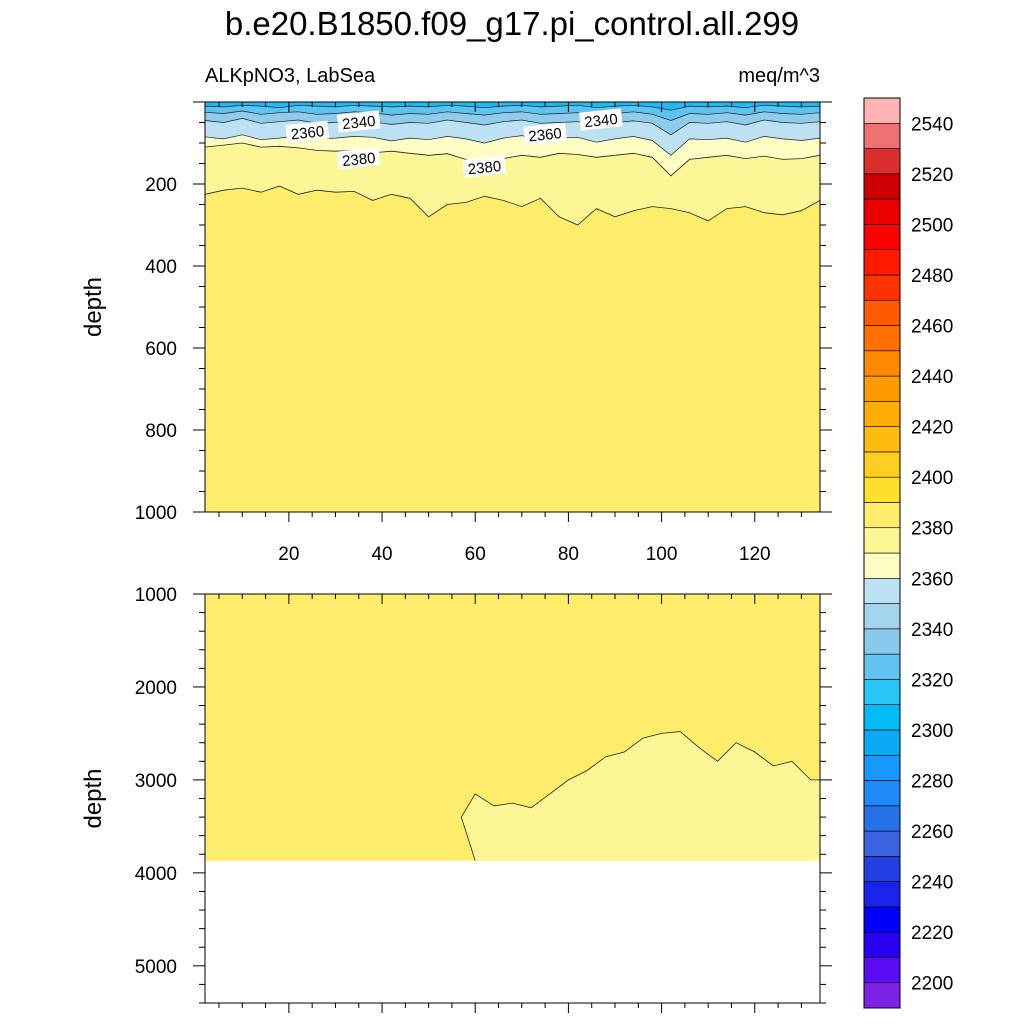 The image size is (1024, 1024). Describe the element at coordinates (932, 428) in the screenshot. I see `colorbar-label: 2420` at that location.